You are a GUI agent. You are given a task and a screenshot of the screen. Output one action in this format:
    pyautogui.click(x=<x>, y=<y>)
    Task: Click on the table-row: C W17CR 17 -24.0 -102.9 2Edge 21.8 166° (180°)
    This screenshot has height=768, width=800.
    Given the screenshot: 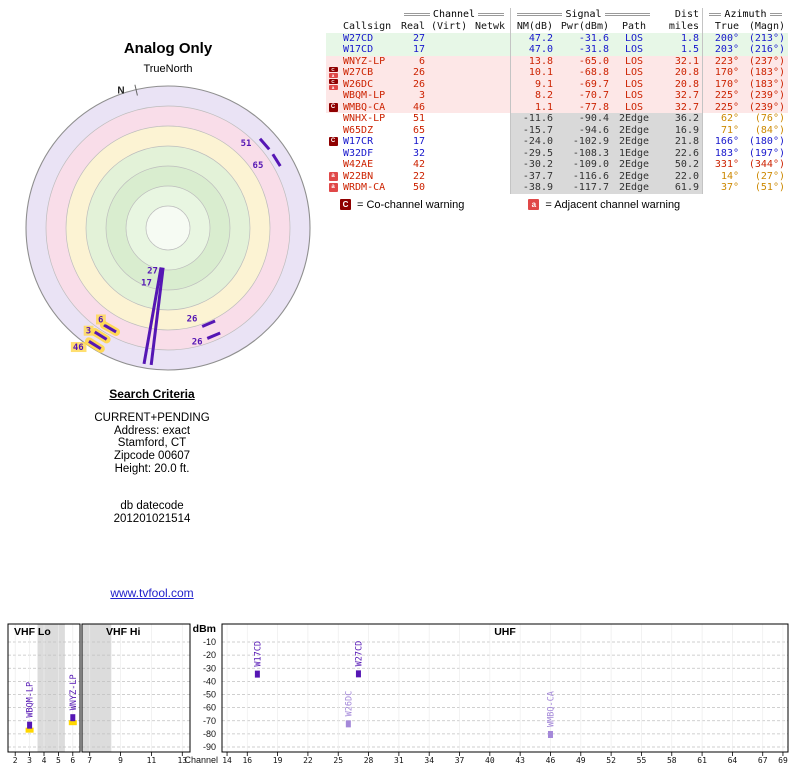 What is the action you would take?
    pyautogui.click(x=557, y=142)
    